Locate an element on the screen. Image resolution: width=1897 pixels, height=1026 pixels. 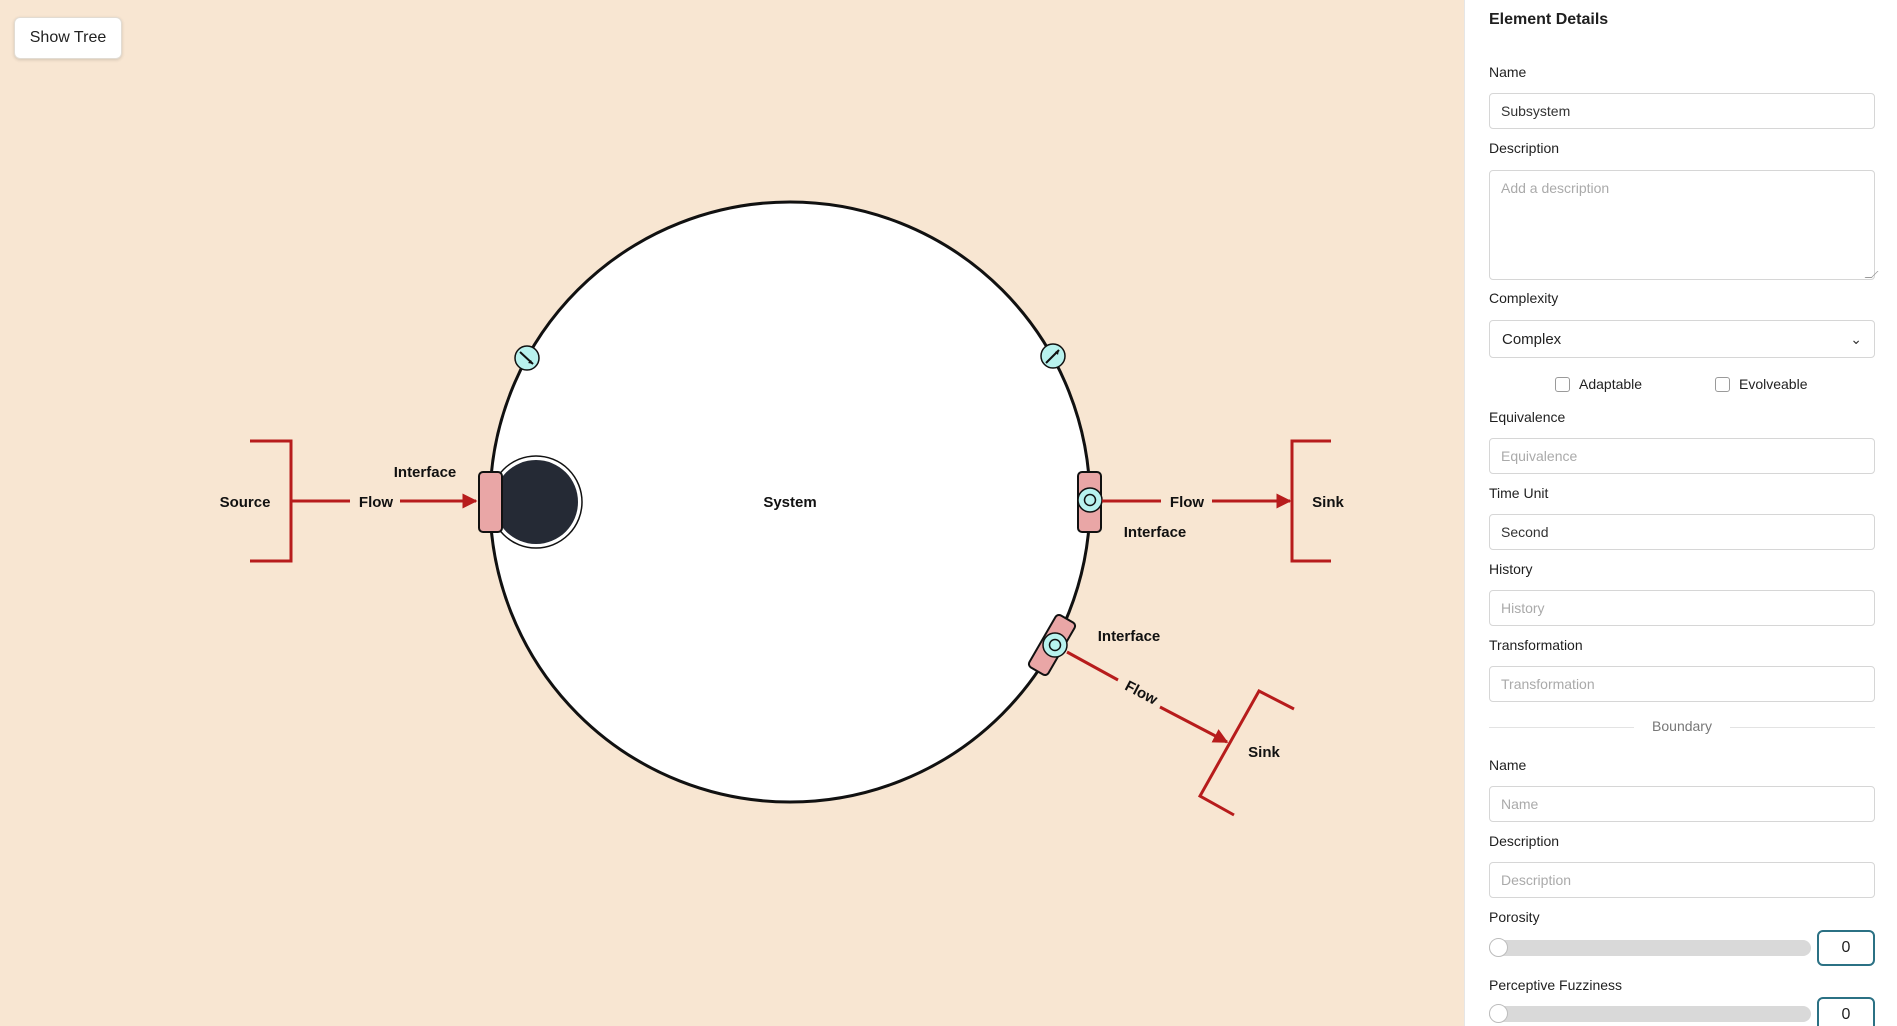
chevron-down-icon: ⌄ is located at coordinates (1856, 338).